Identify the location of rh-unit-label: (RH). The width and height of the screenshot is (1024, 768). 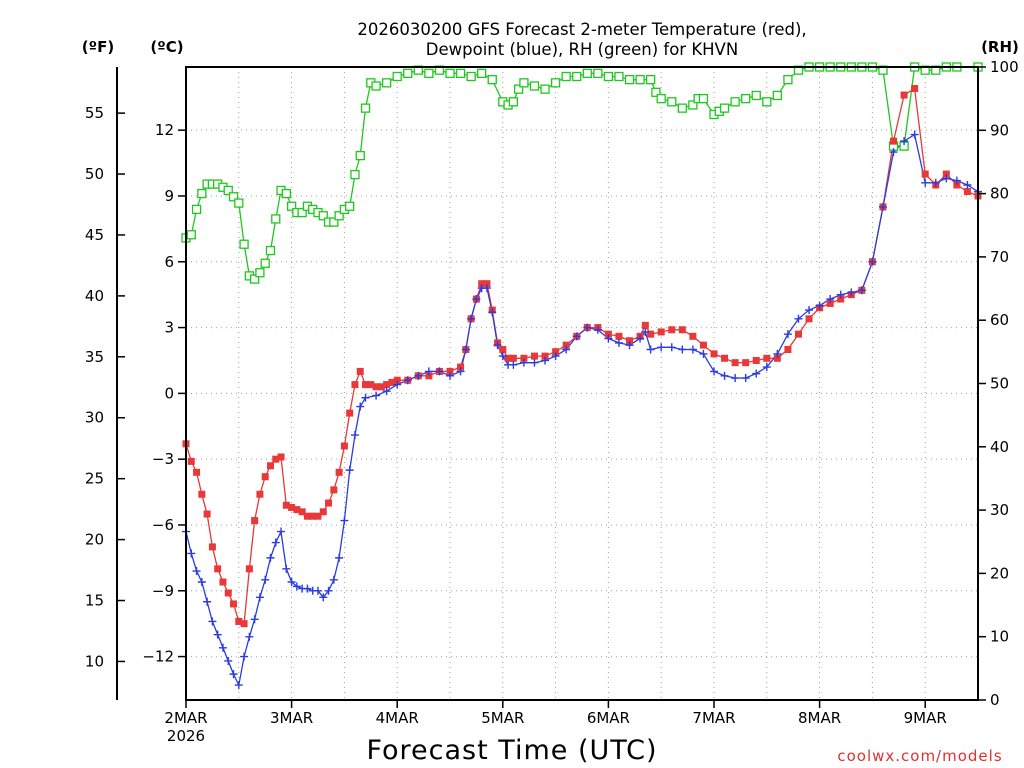
(1000, 47).